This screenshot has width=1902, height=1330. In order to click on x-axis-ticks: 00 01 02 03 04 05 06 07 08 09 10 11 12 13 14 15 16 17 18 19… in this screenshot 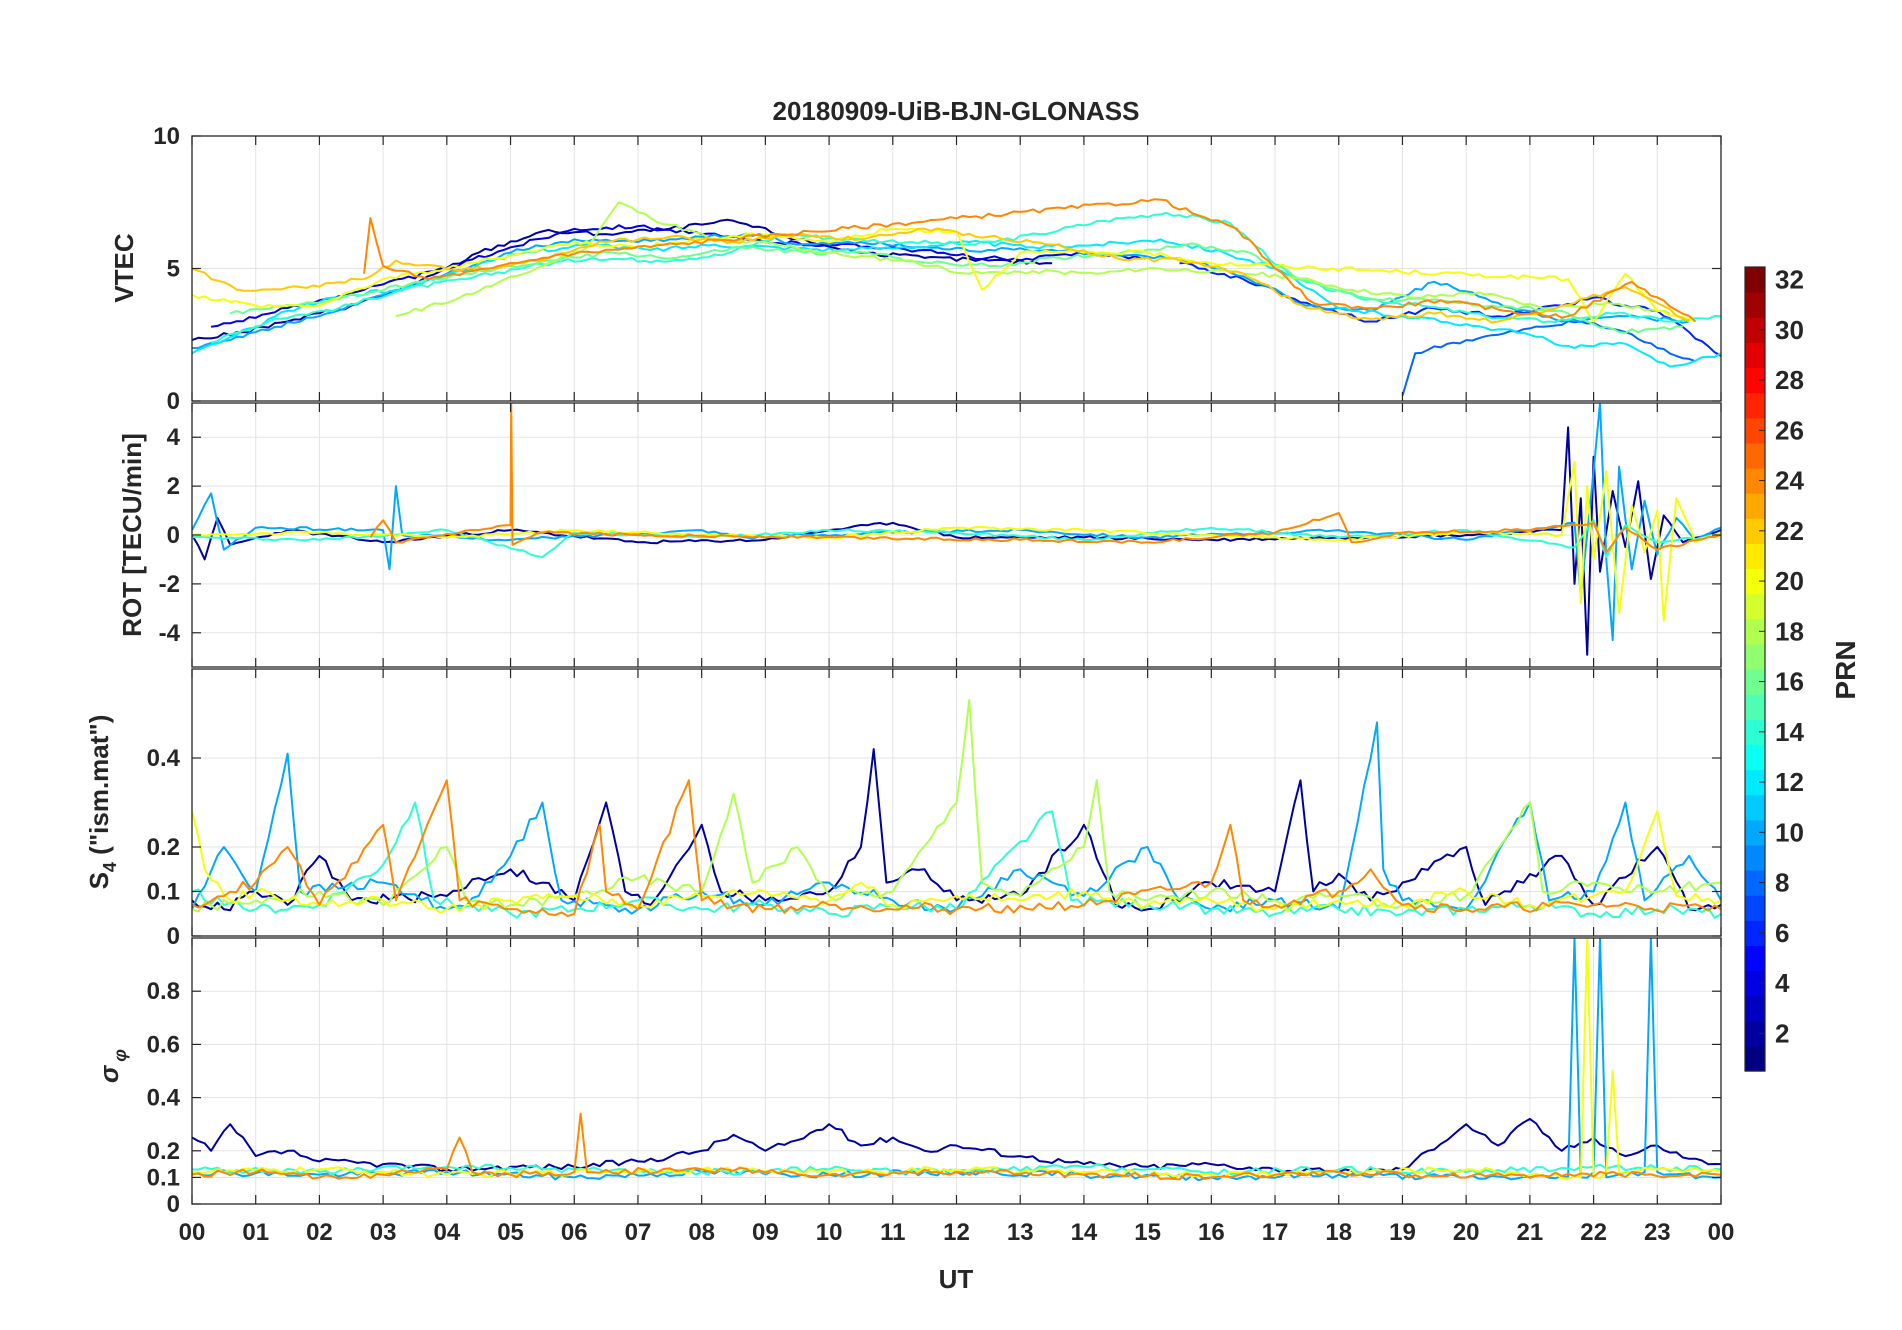, I will do `click(957, 1232)`.